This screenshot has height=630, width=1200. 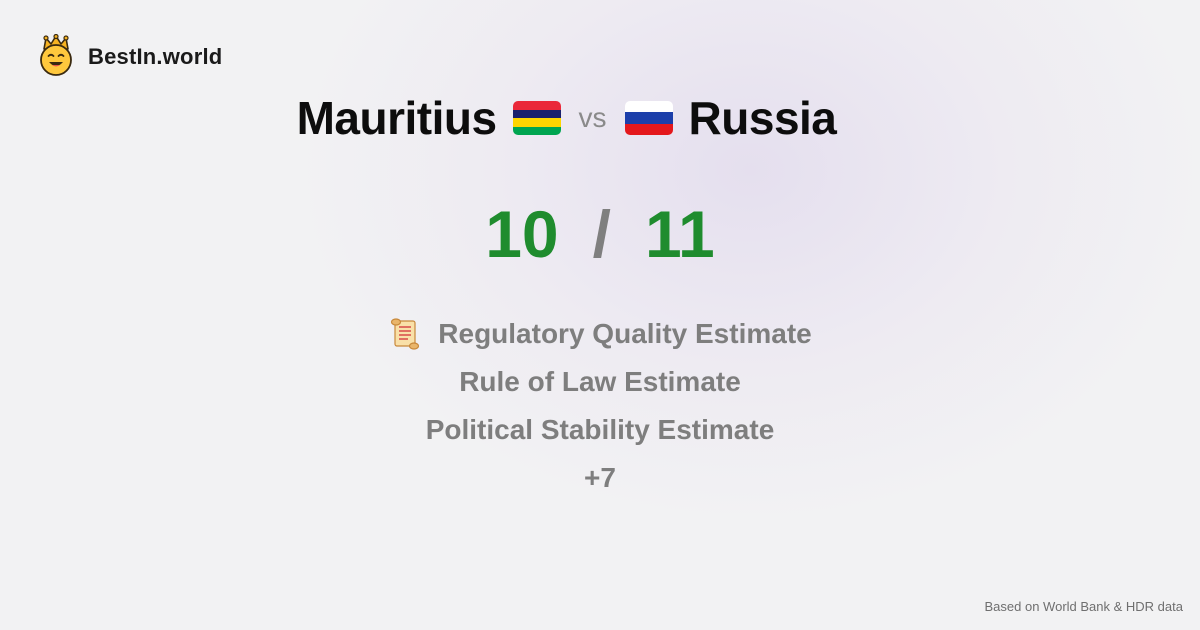 I want to click on brand: BestIn.world, so click(x=130, y=57).